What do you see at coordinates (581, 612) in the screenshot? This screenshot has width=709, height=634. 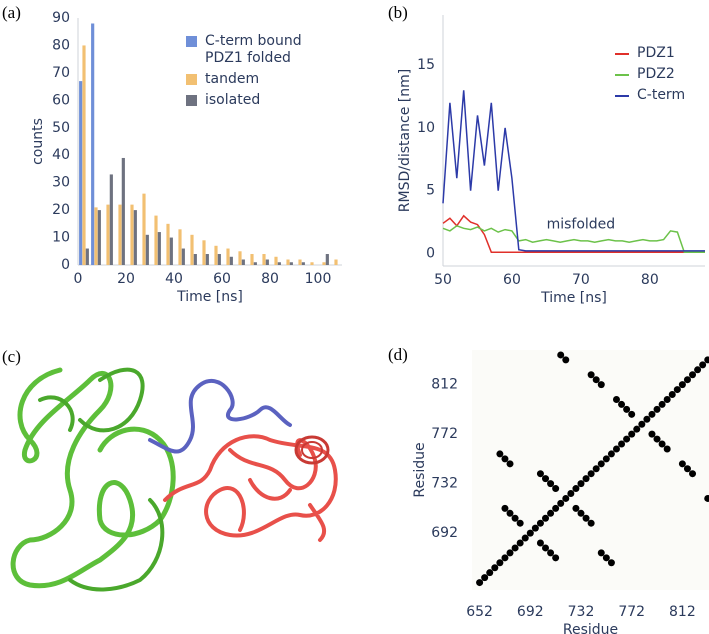 I see `x-tick-label: 732` at bounding box center [581, 612].